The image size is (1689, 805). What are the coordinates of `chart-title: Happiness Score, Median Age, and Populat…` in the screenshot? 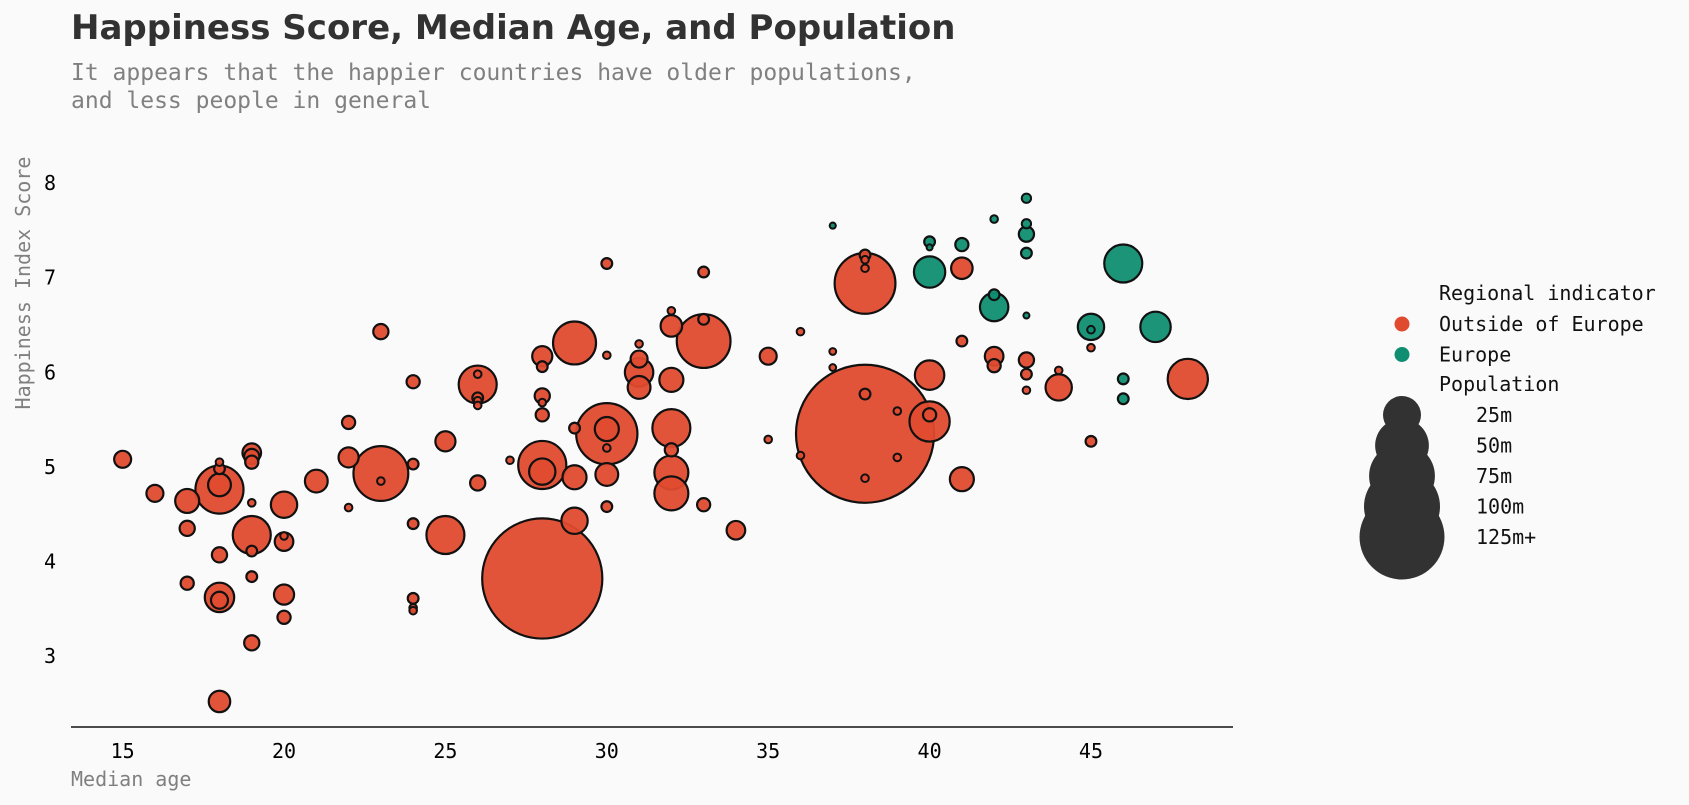 It's located at (513, 28).